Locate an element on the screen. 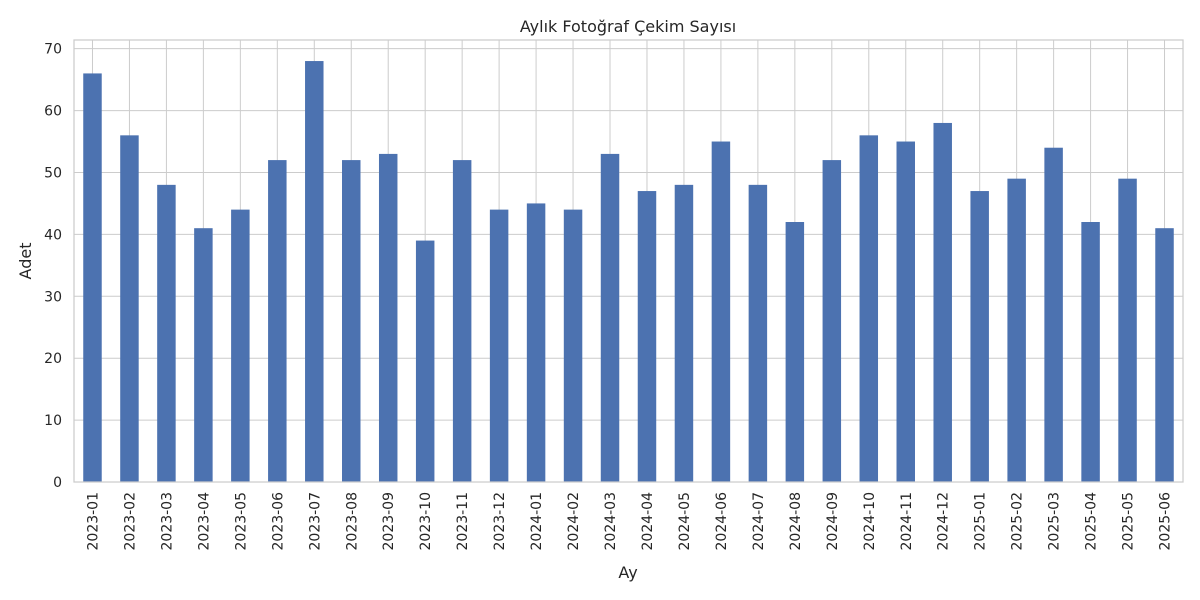  x-tick-label: 2024-01 is located at coordinates (537, 521).